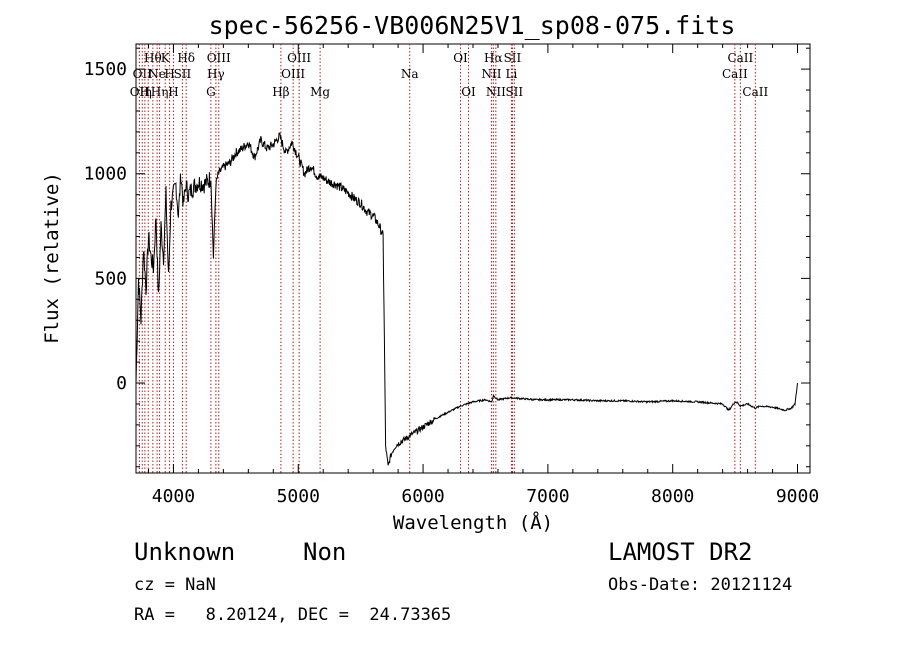 The height and width of the screenshot is (649, 900). Describe the element at coordinates (700, 585) in the screenshot. I see `obs-date-label: Obs-Date: 20121124` at that location.